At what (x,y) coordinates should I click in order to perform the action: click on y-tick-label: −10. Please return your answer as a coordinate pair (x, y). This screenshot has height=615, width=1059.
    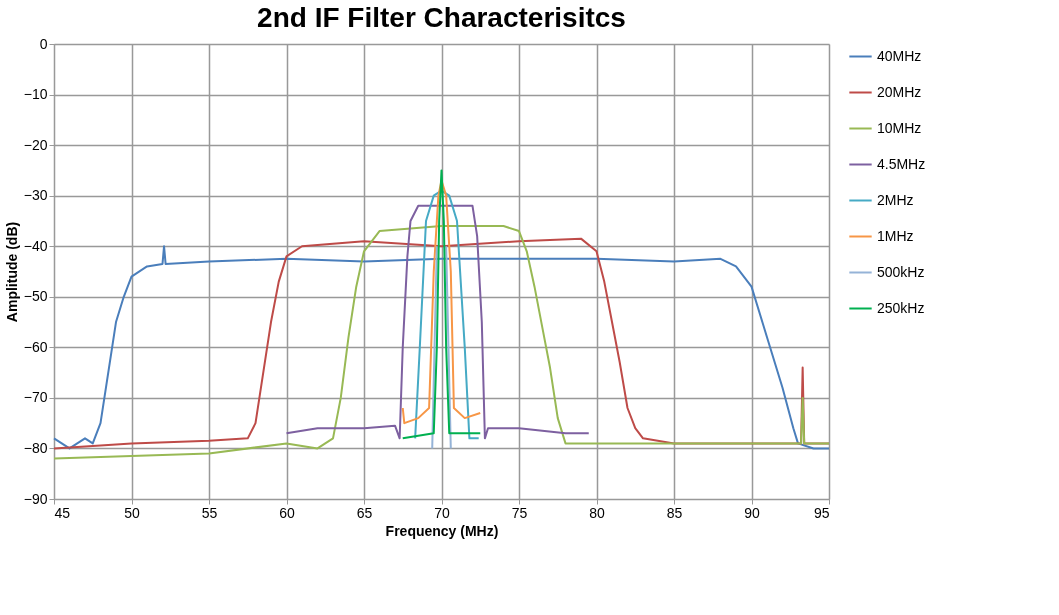
    Looking at the image, I should click on (35, 94).